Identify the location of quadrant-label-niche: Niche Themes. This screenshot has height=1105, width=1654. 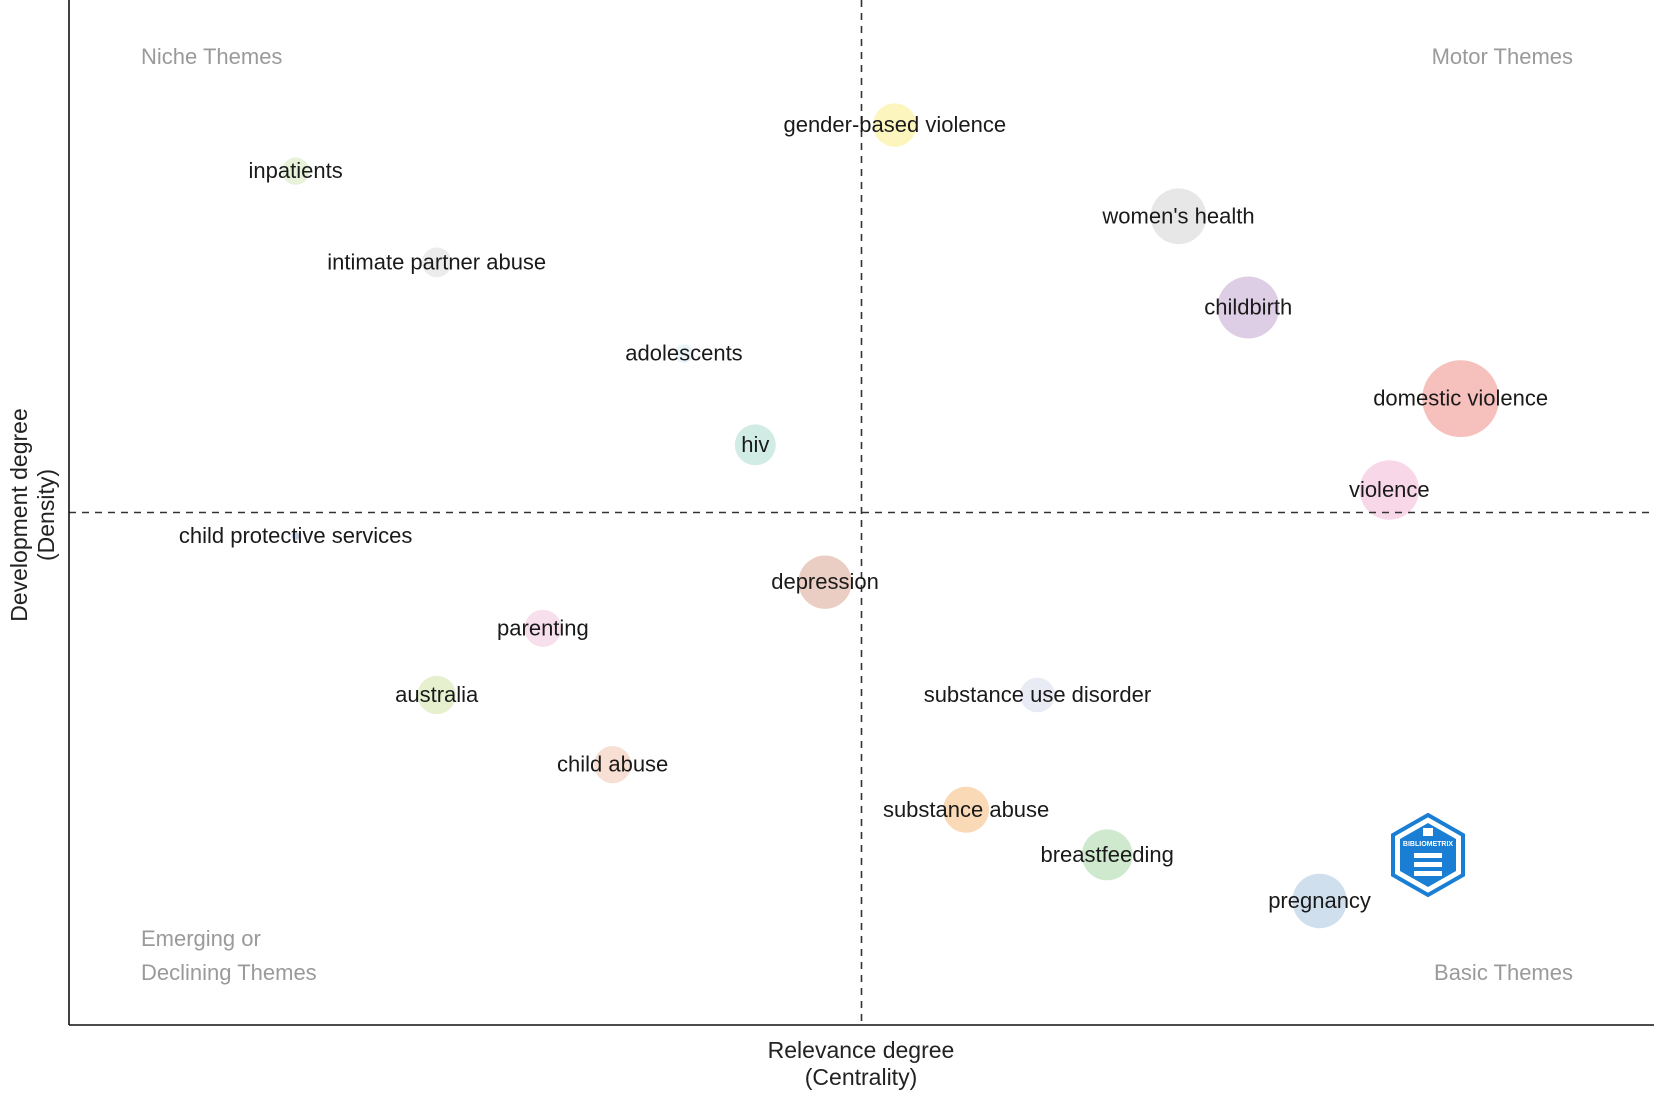
(211, 56).